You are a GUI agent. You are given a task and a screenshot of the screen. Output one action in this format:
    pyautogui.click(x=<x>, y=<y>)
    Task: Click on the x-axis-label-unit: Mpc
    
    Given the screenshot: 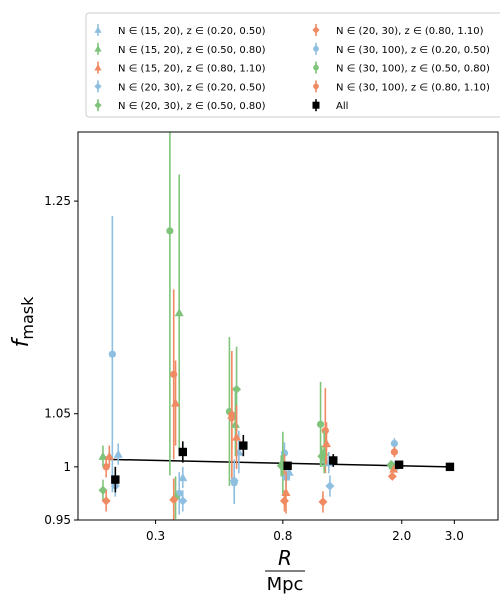 What is the action you would take?
    pyautogui.click(x=285, y=584)
    